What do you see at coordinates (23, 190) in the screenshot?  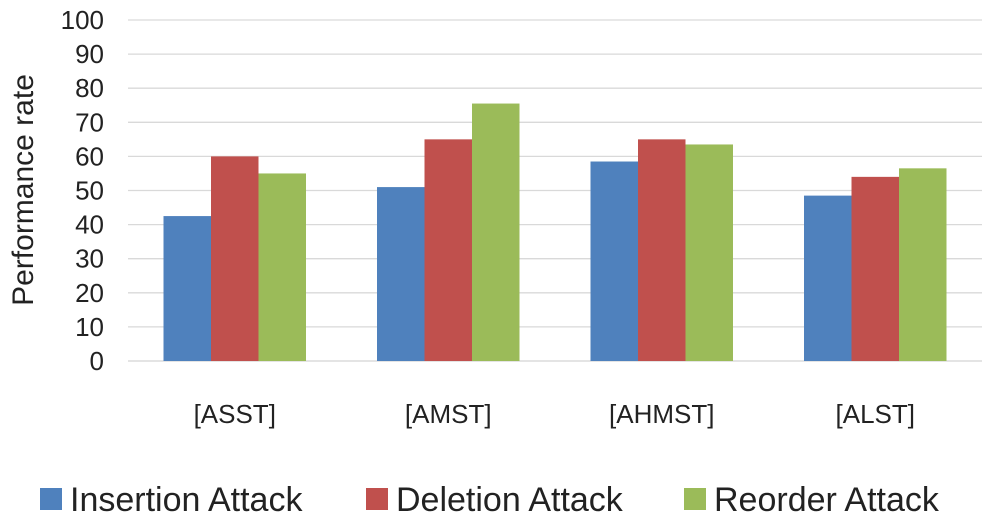 I see `y-axis-label: Performance rate` at bounding box center [23, 190].